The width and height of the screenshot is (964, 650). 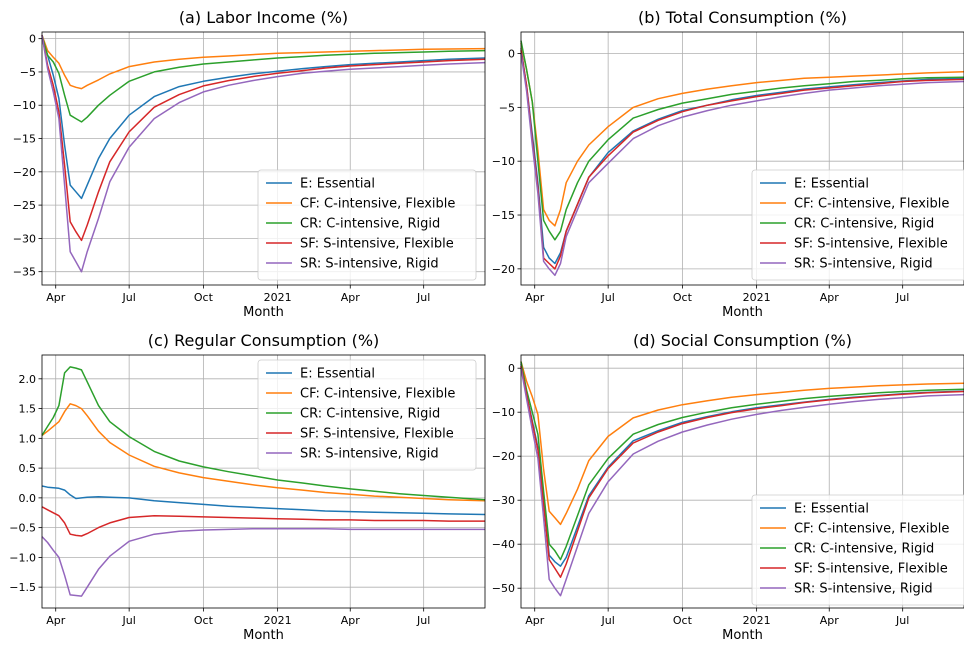 I want to click on y-tick-label: 1.5, so click(x=28, y=409).